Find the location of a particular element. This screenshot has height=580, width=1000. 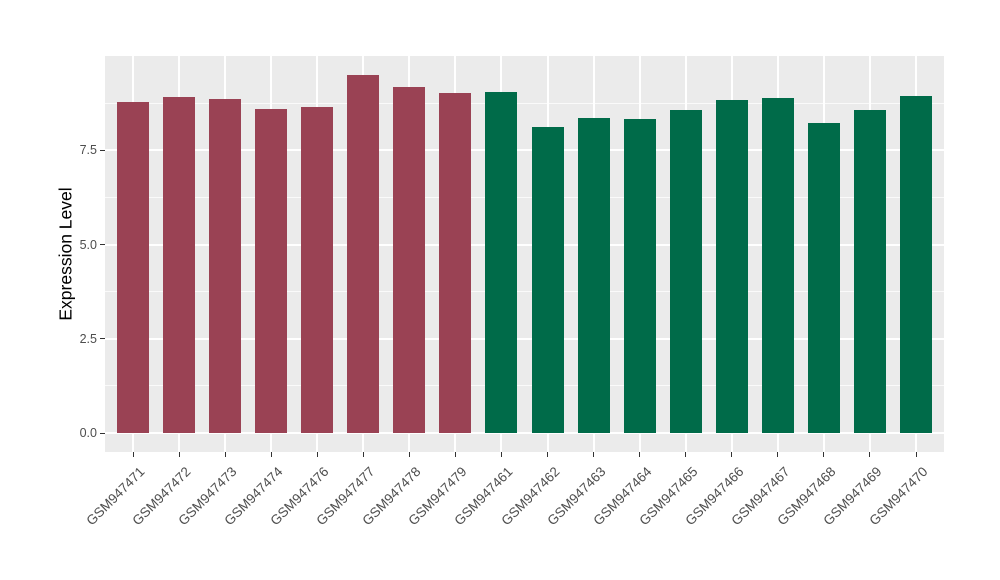

bar-GSM947469 is located at coordinates (869, 271).